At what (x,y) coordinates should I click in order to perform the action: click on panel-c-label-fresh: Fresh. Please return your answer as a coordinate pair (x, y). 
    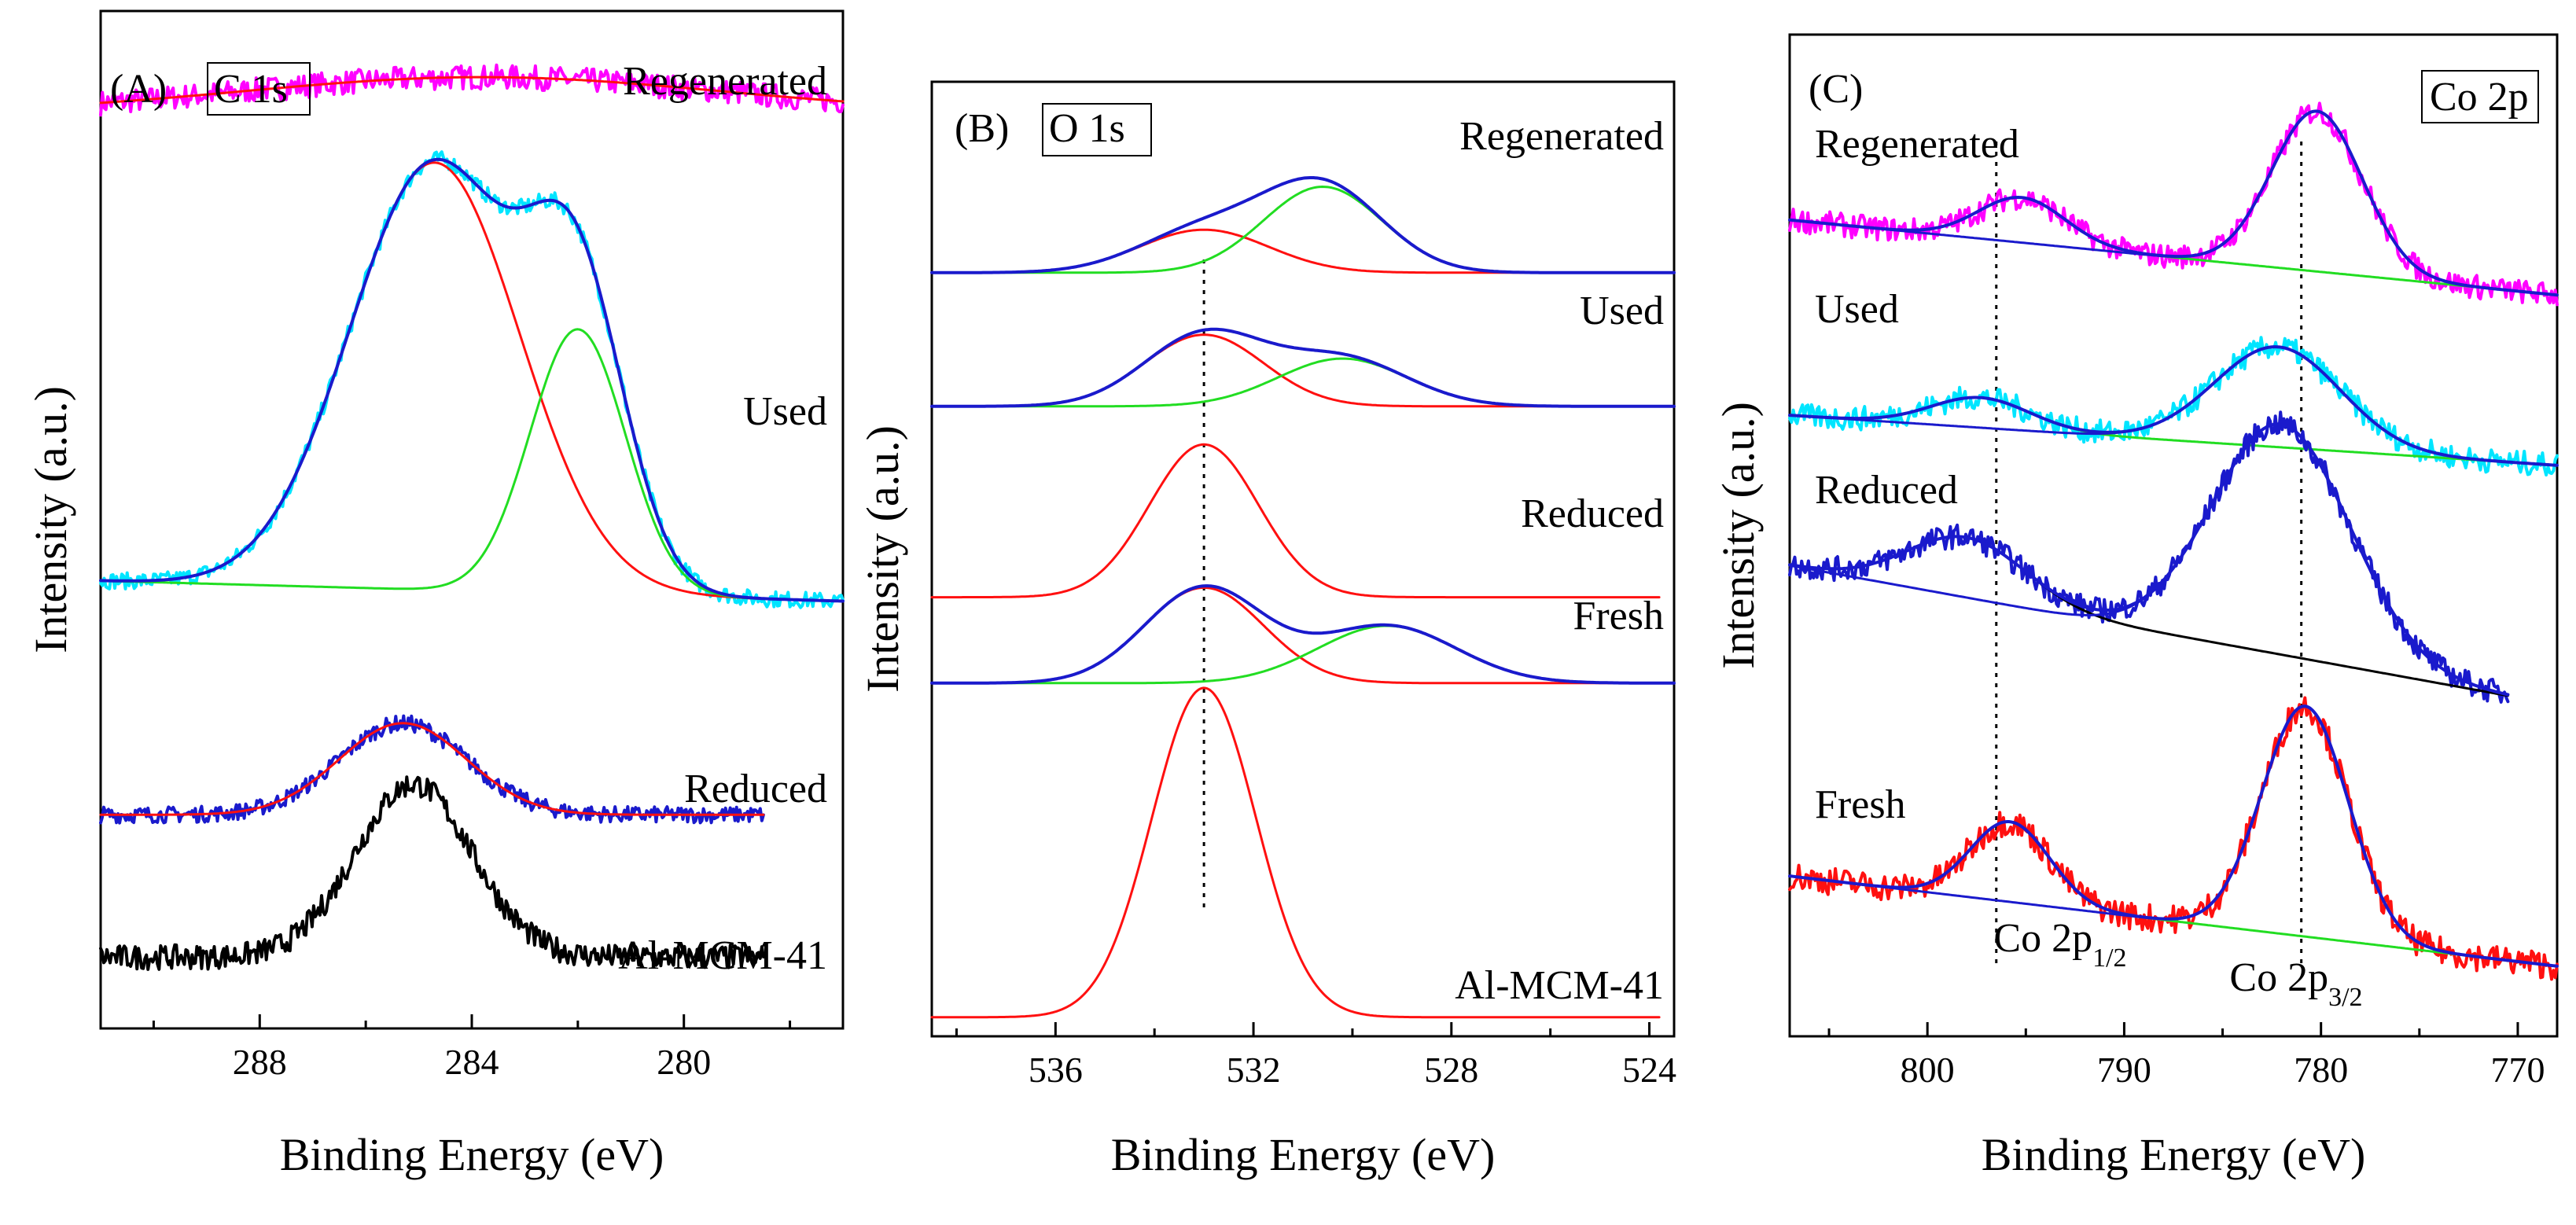
    Looking at the image, I should click on (1860, 804).